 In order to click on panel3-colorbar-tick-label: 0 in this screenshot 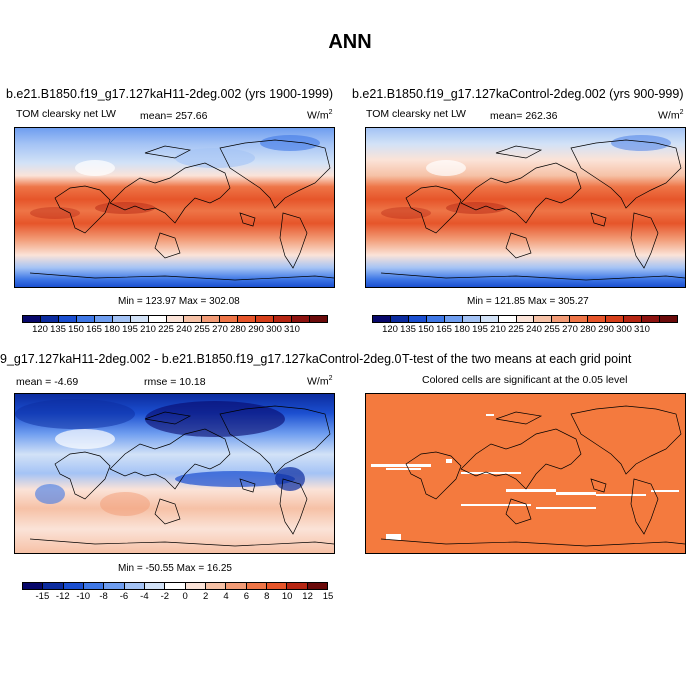, I will do `click(185, 596)`.